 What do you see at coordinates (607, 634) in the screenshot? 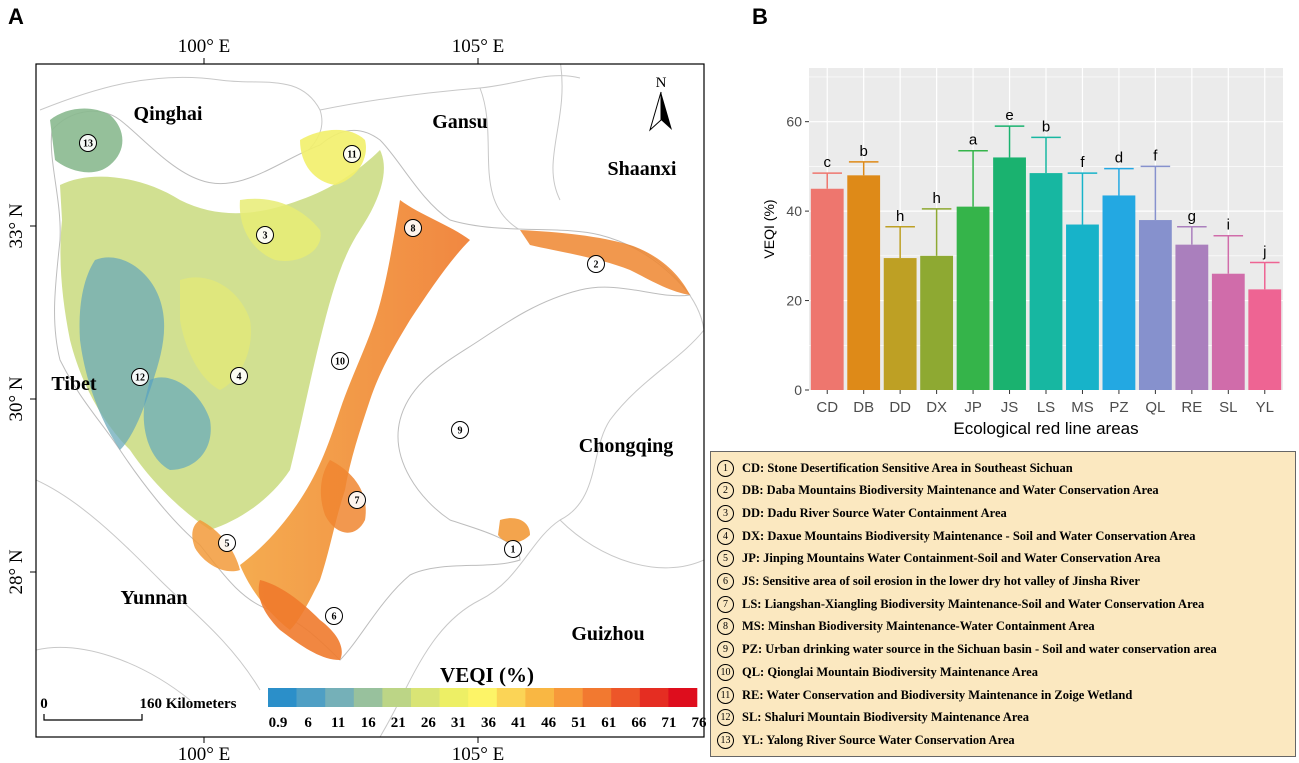
I see `province-label-guizhou: Guizhou` at bounding box center [607, 634].